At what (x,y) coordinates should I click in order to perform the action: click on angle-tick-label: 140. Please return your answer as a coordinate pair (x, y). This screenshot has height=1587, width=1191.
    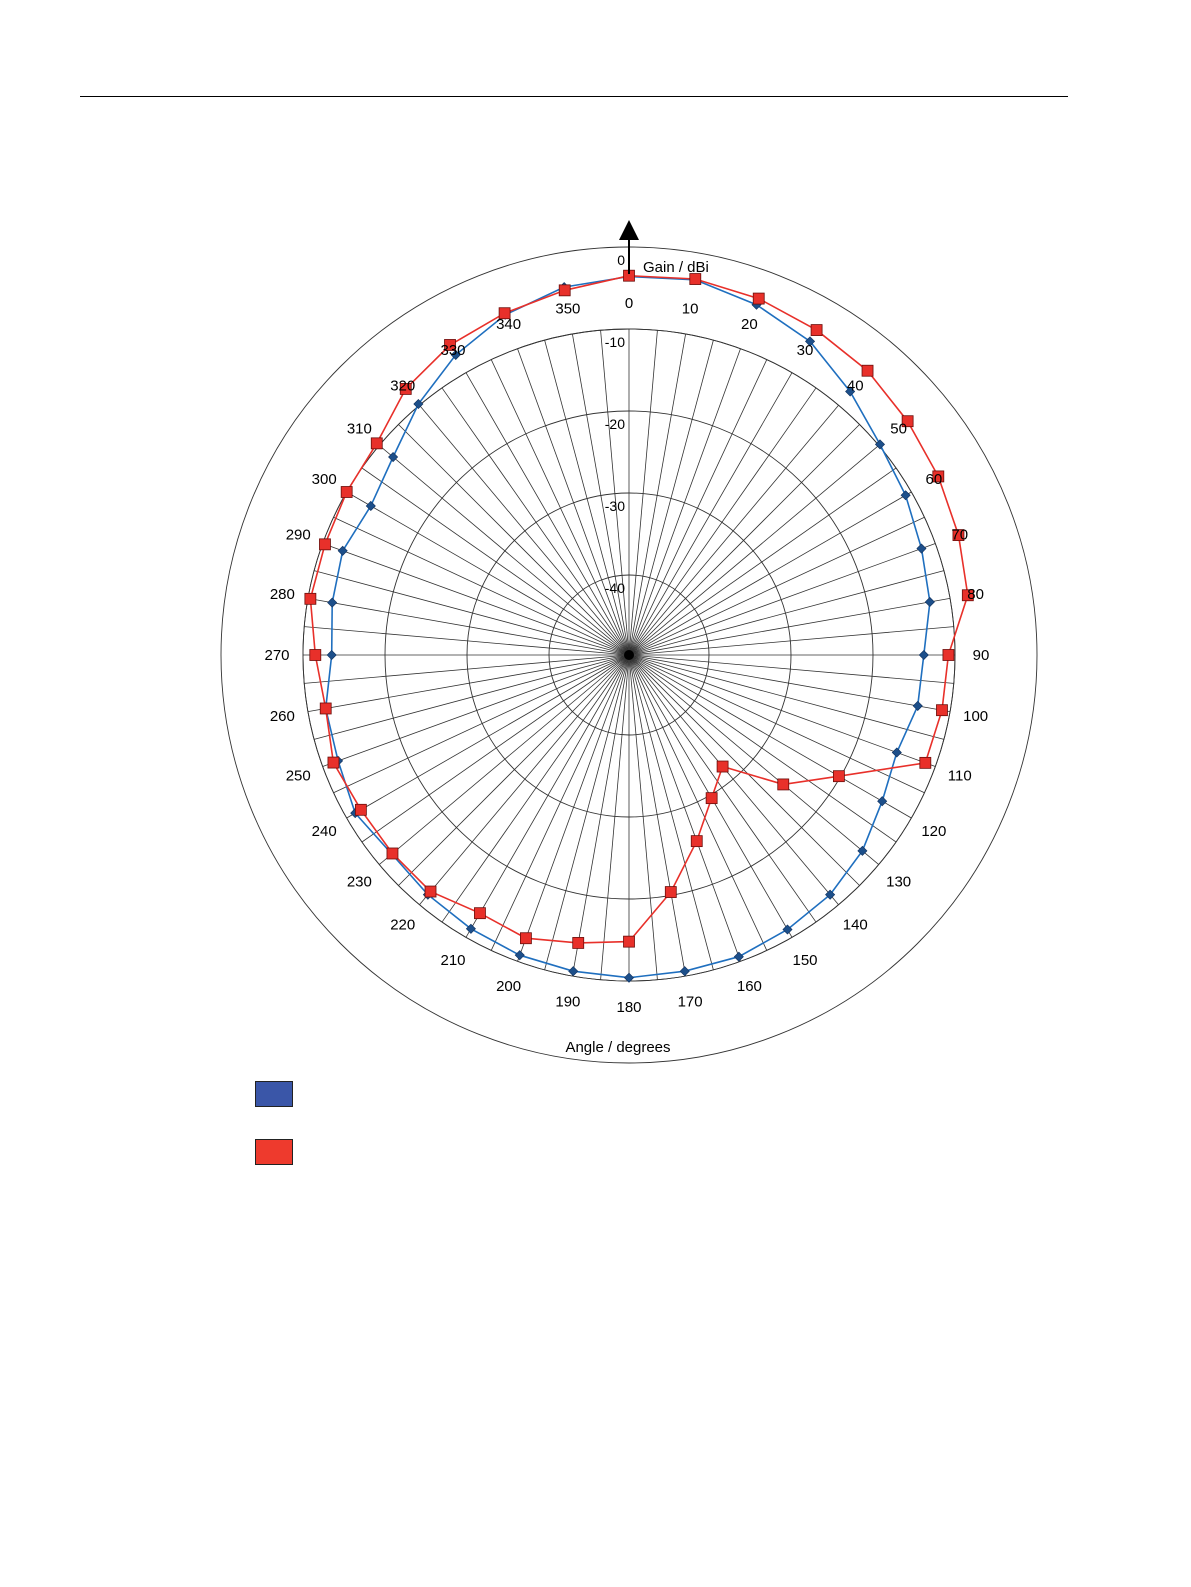
    Looking at the image, I should click on (855, 925).